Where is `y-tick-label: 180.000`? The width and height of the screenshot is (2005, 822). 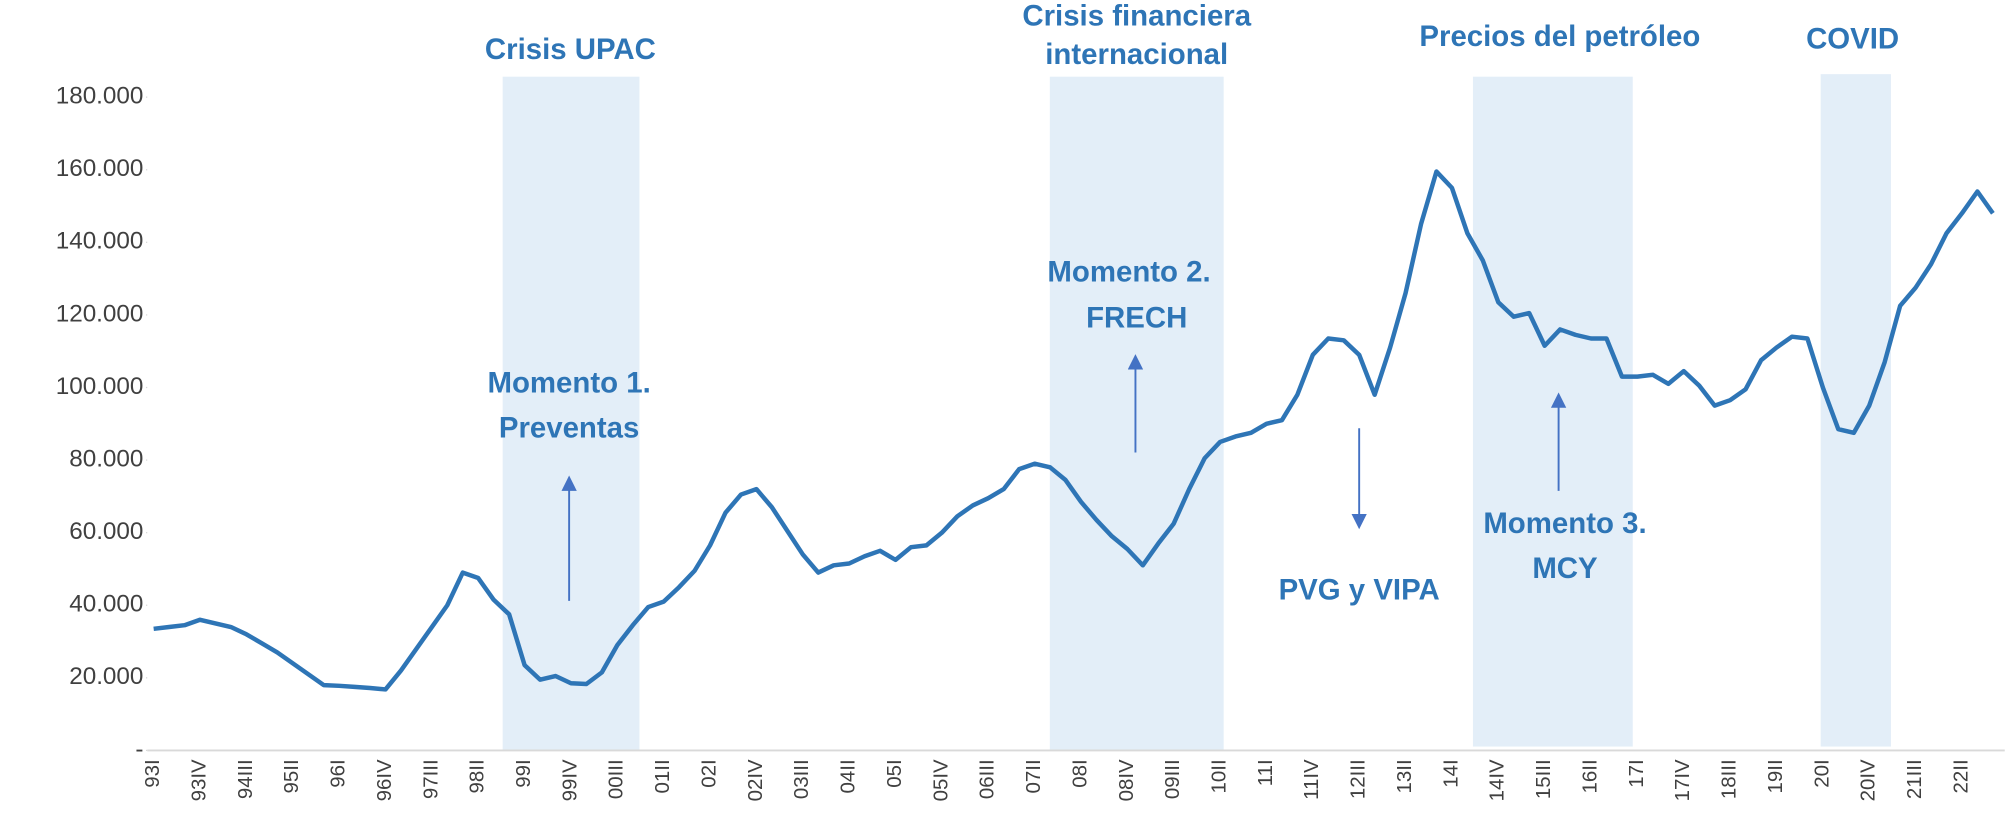
y-tick-label: 180.000 is located at coordinates (100, 96).